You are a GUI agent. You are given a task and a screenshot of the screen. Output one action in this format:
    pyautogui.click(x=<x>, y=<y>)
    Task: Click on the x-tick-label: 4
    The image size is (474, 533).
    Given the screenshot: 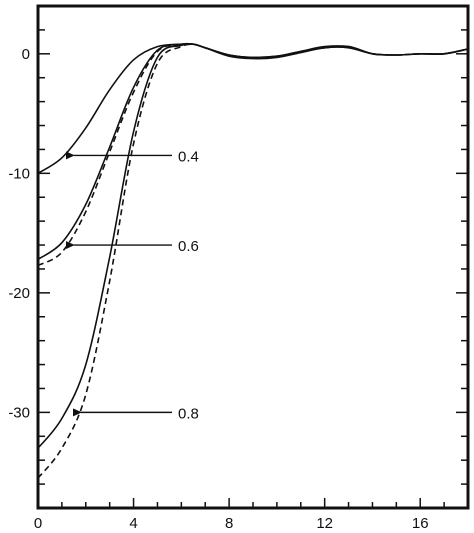 What is the action you would take?
    pyautogui.click(x=133, y=523)
    